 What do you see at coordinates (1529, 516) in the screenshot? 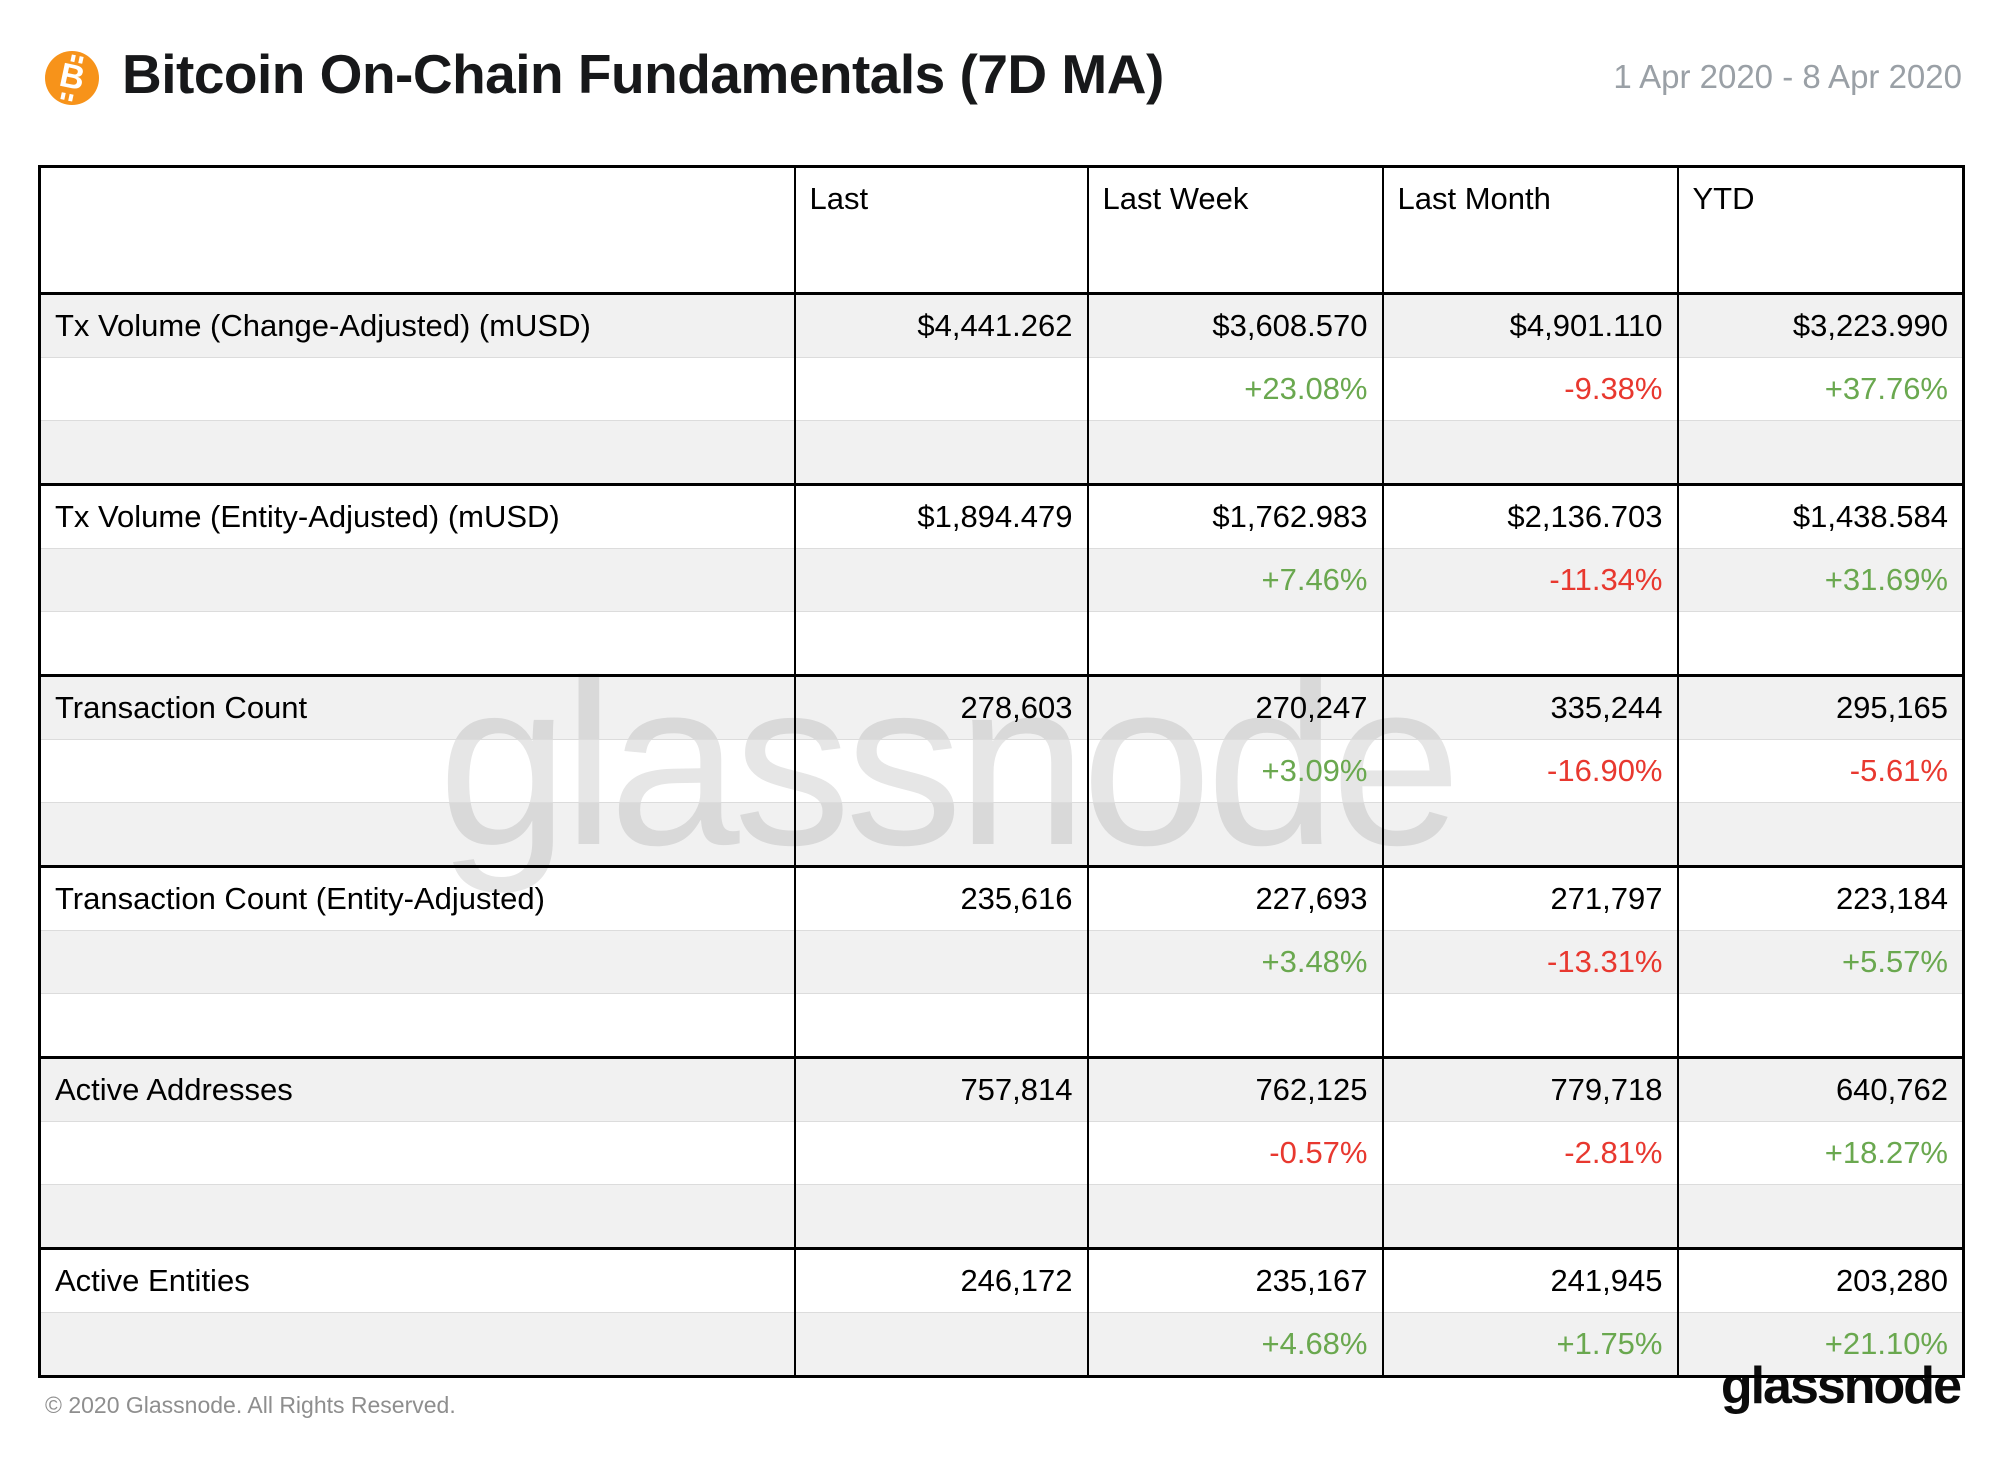
I see `metric-value: $2,136.703` at bounding box center [1529, 516].